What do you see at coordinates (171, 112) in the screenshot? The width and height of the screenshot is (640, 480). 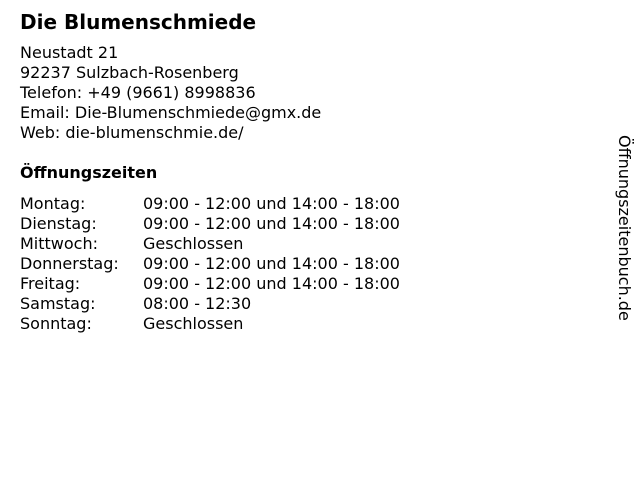 I see `email: Email: Die-Blumenschmiede@gmx.de` at bounding box center [171, 112].